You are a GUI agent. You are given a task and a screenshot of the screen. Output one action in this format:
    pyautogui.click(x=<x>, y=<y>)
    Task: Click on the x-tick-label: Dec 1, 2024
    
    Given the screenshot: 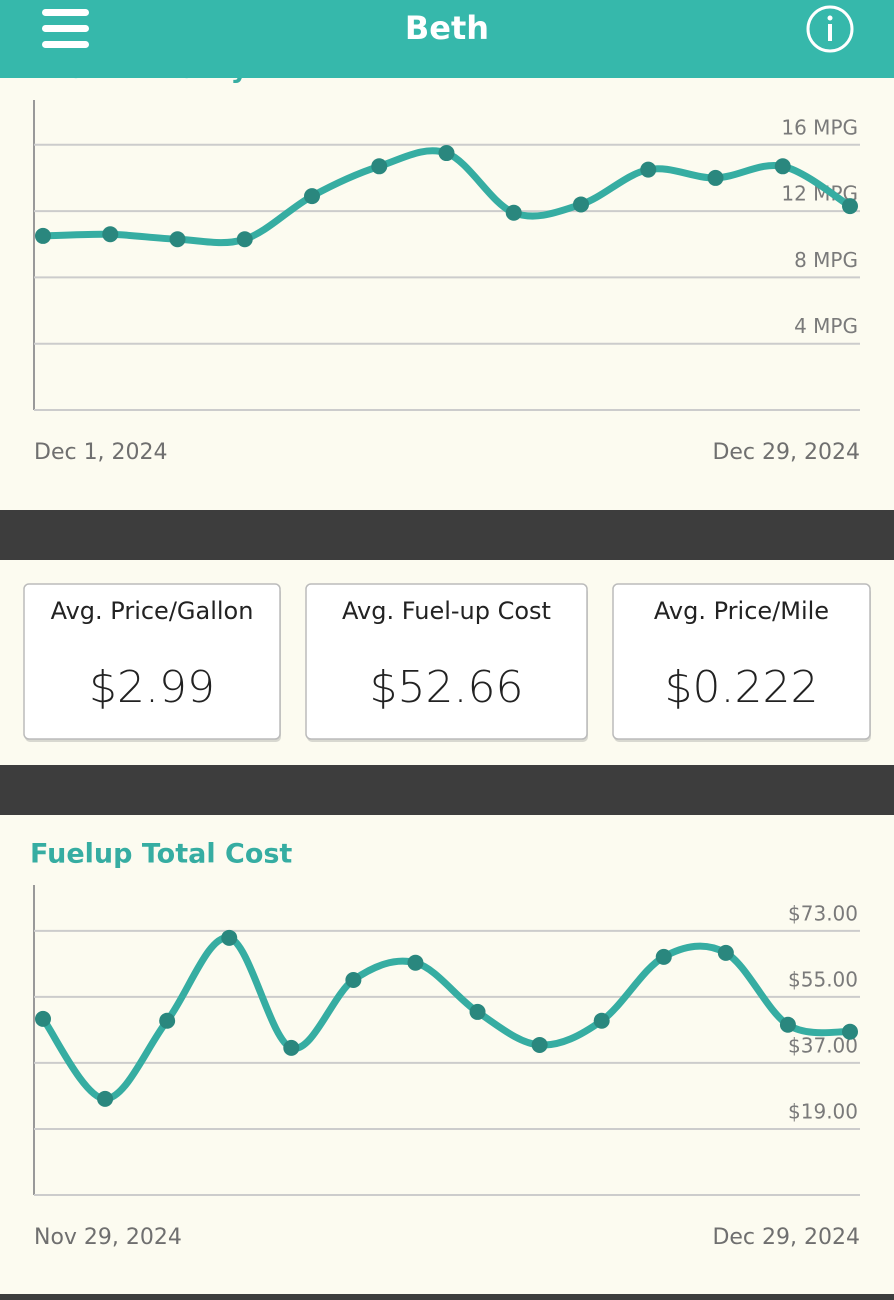 What is the action you would take?
    pyautogui.click(x=101, y=452)
    